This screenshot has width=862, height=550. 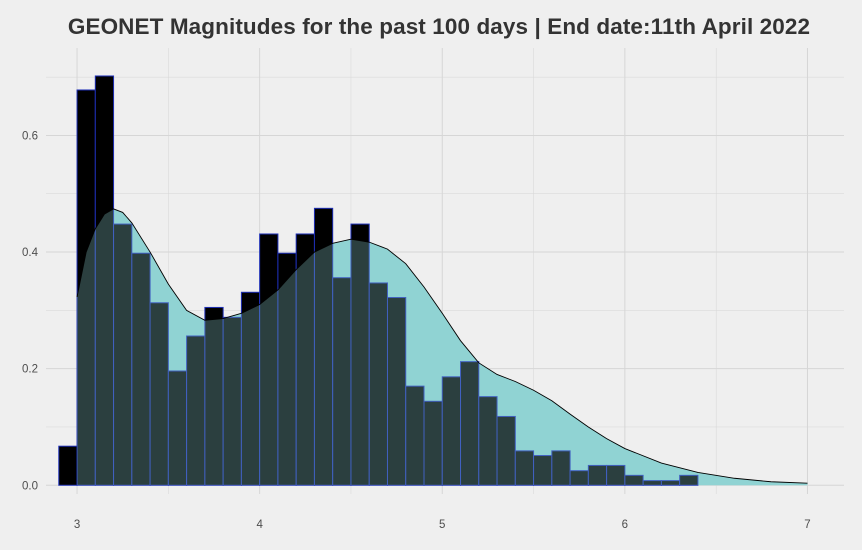 What do you see at coordinates (77, 525) in the screenshot?
I see `x-tick-label: 3` at bounding box center [77, 525].